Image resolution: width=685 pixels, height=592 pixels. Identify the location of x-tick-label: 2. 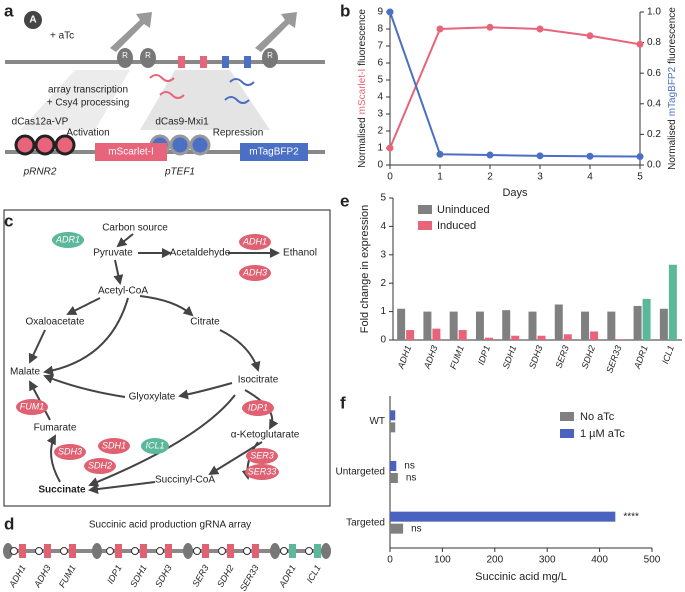
(490, 177).